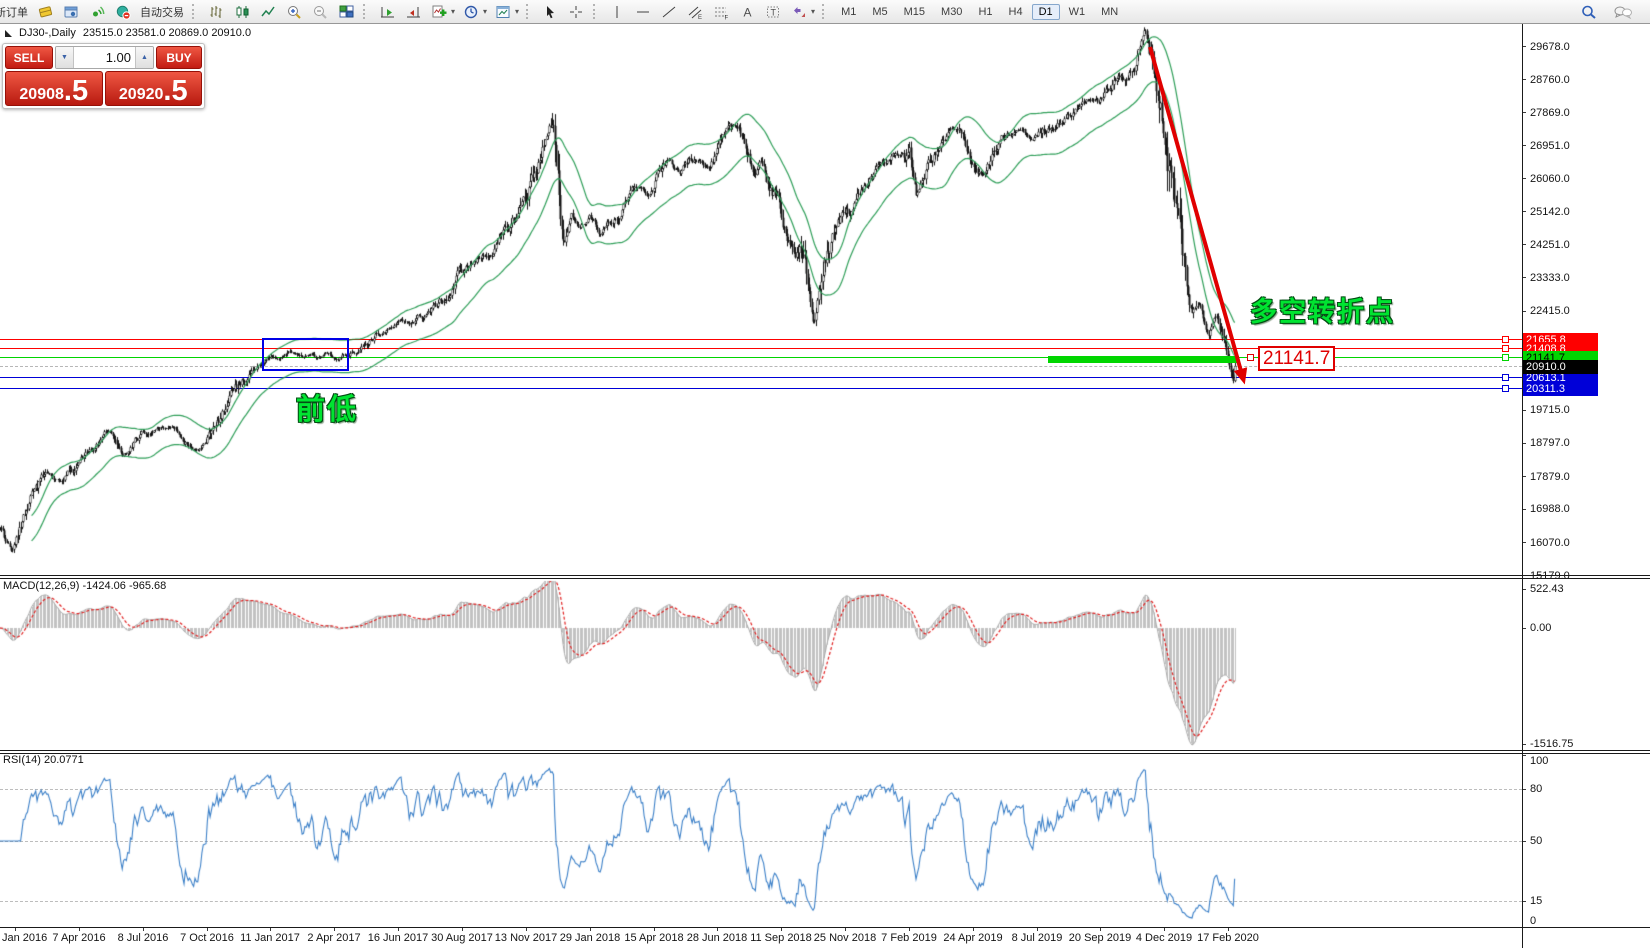 This screenshot has height=948, width=1650. What do you see at coordinates (167, 33) in the screenshot?
I see `symbol-ohlc: 23515.0 23581.0 20869.0 20910.0` at bounding box center [167, 33].